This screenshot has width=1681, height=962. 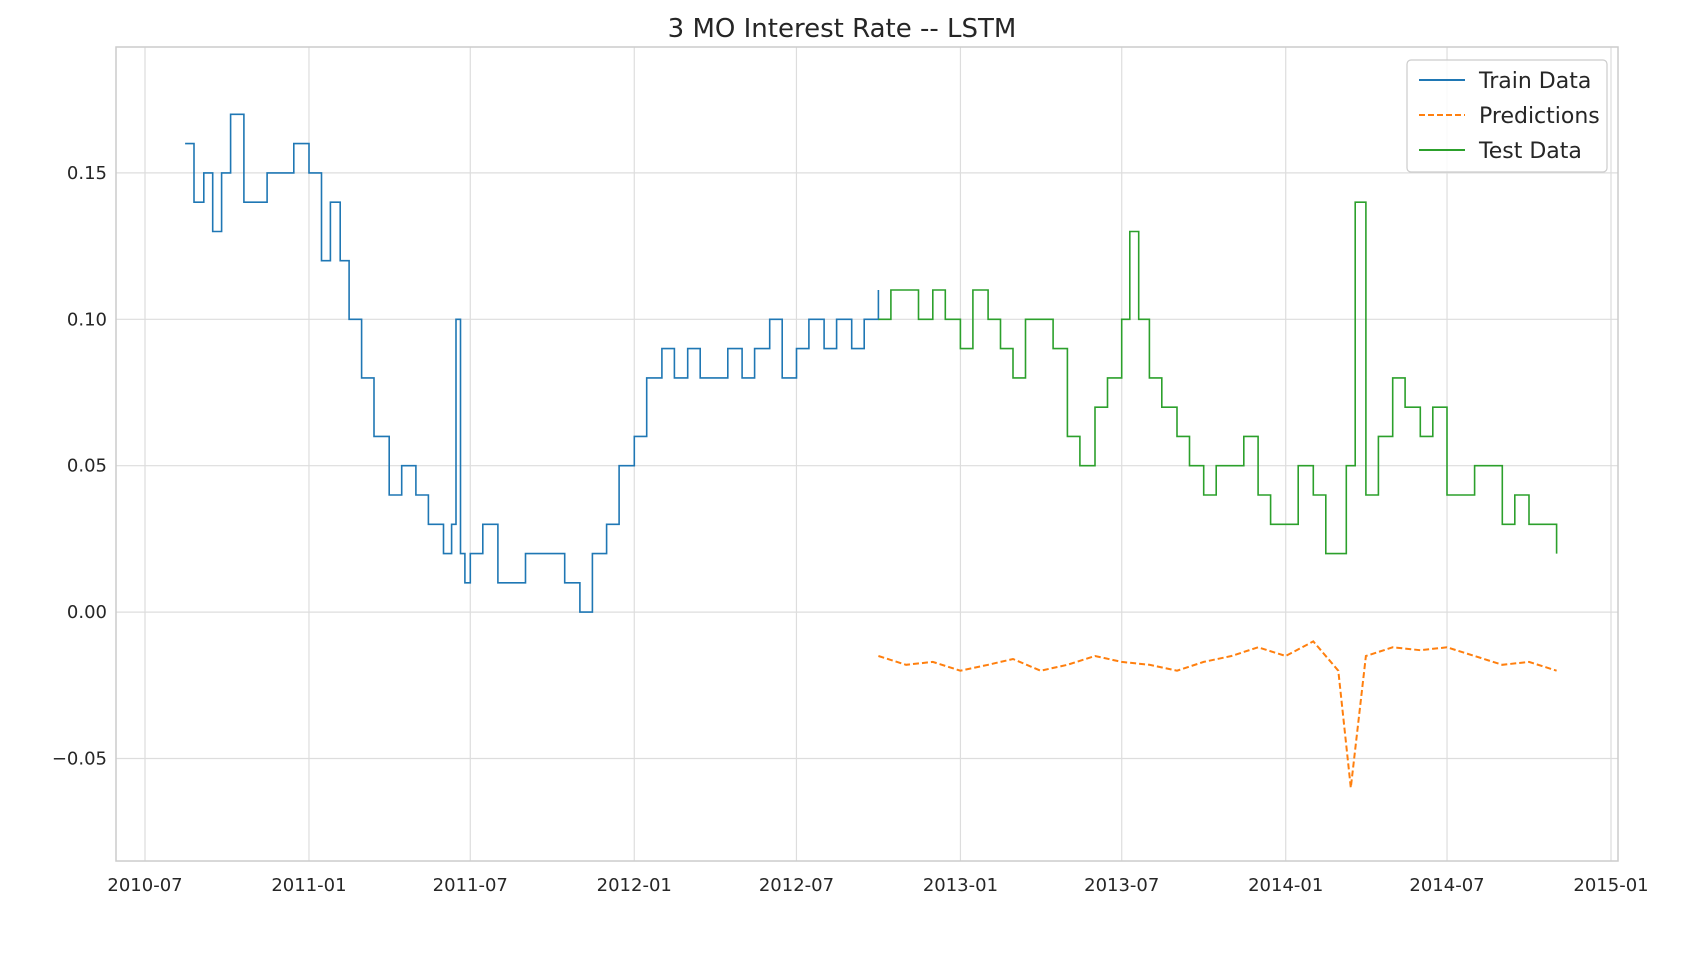 I want to click on x-tick-label: 2013-01, so click(x=960, y=885).